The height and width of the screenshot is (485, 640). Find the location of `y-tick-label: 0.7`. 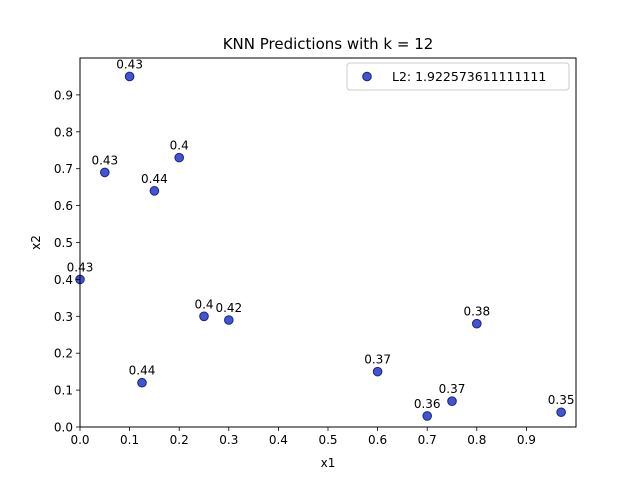

y-tick-label: 0.7 is located at coordinates (63, 169).